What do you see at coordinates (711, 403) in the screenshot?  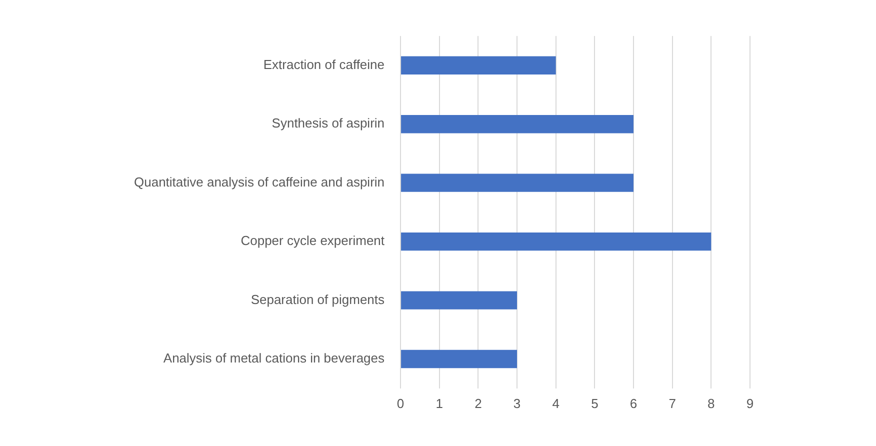 I see `x-tick-label: 8` at bounding box center [711, 403].